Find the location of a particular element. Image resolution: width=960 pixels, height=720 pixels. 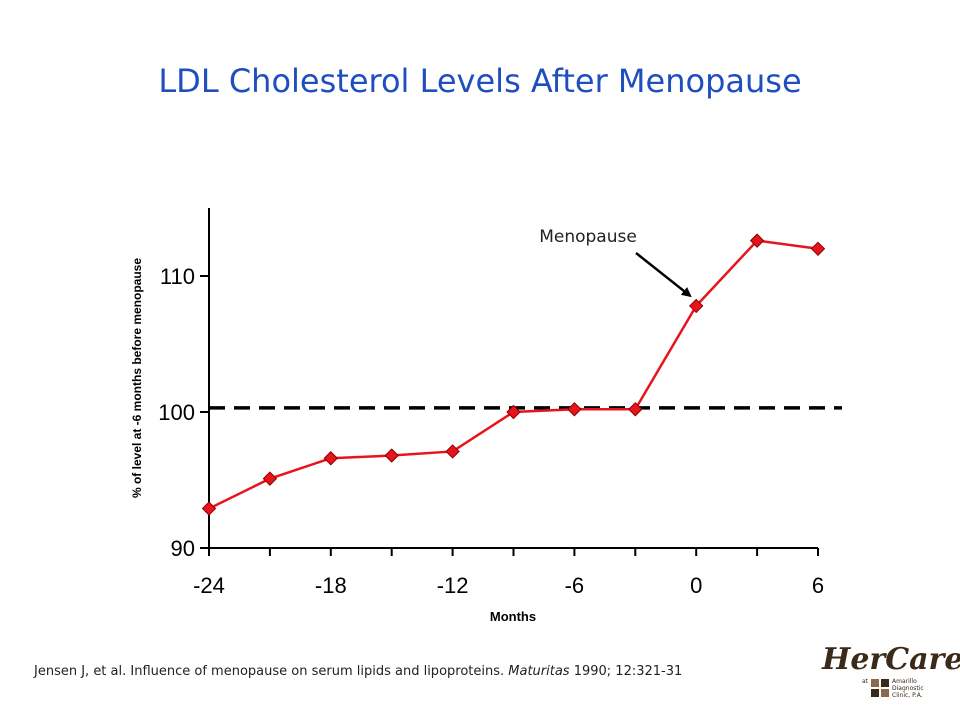

x-tick-label: 0 is located at coordinates (696, 585).